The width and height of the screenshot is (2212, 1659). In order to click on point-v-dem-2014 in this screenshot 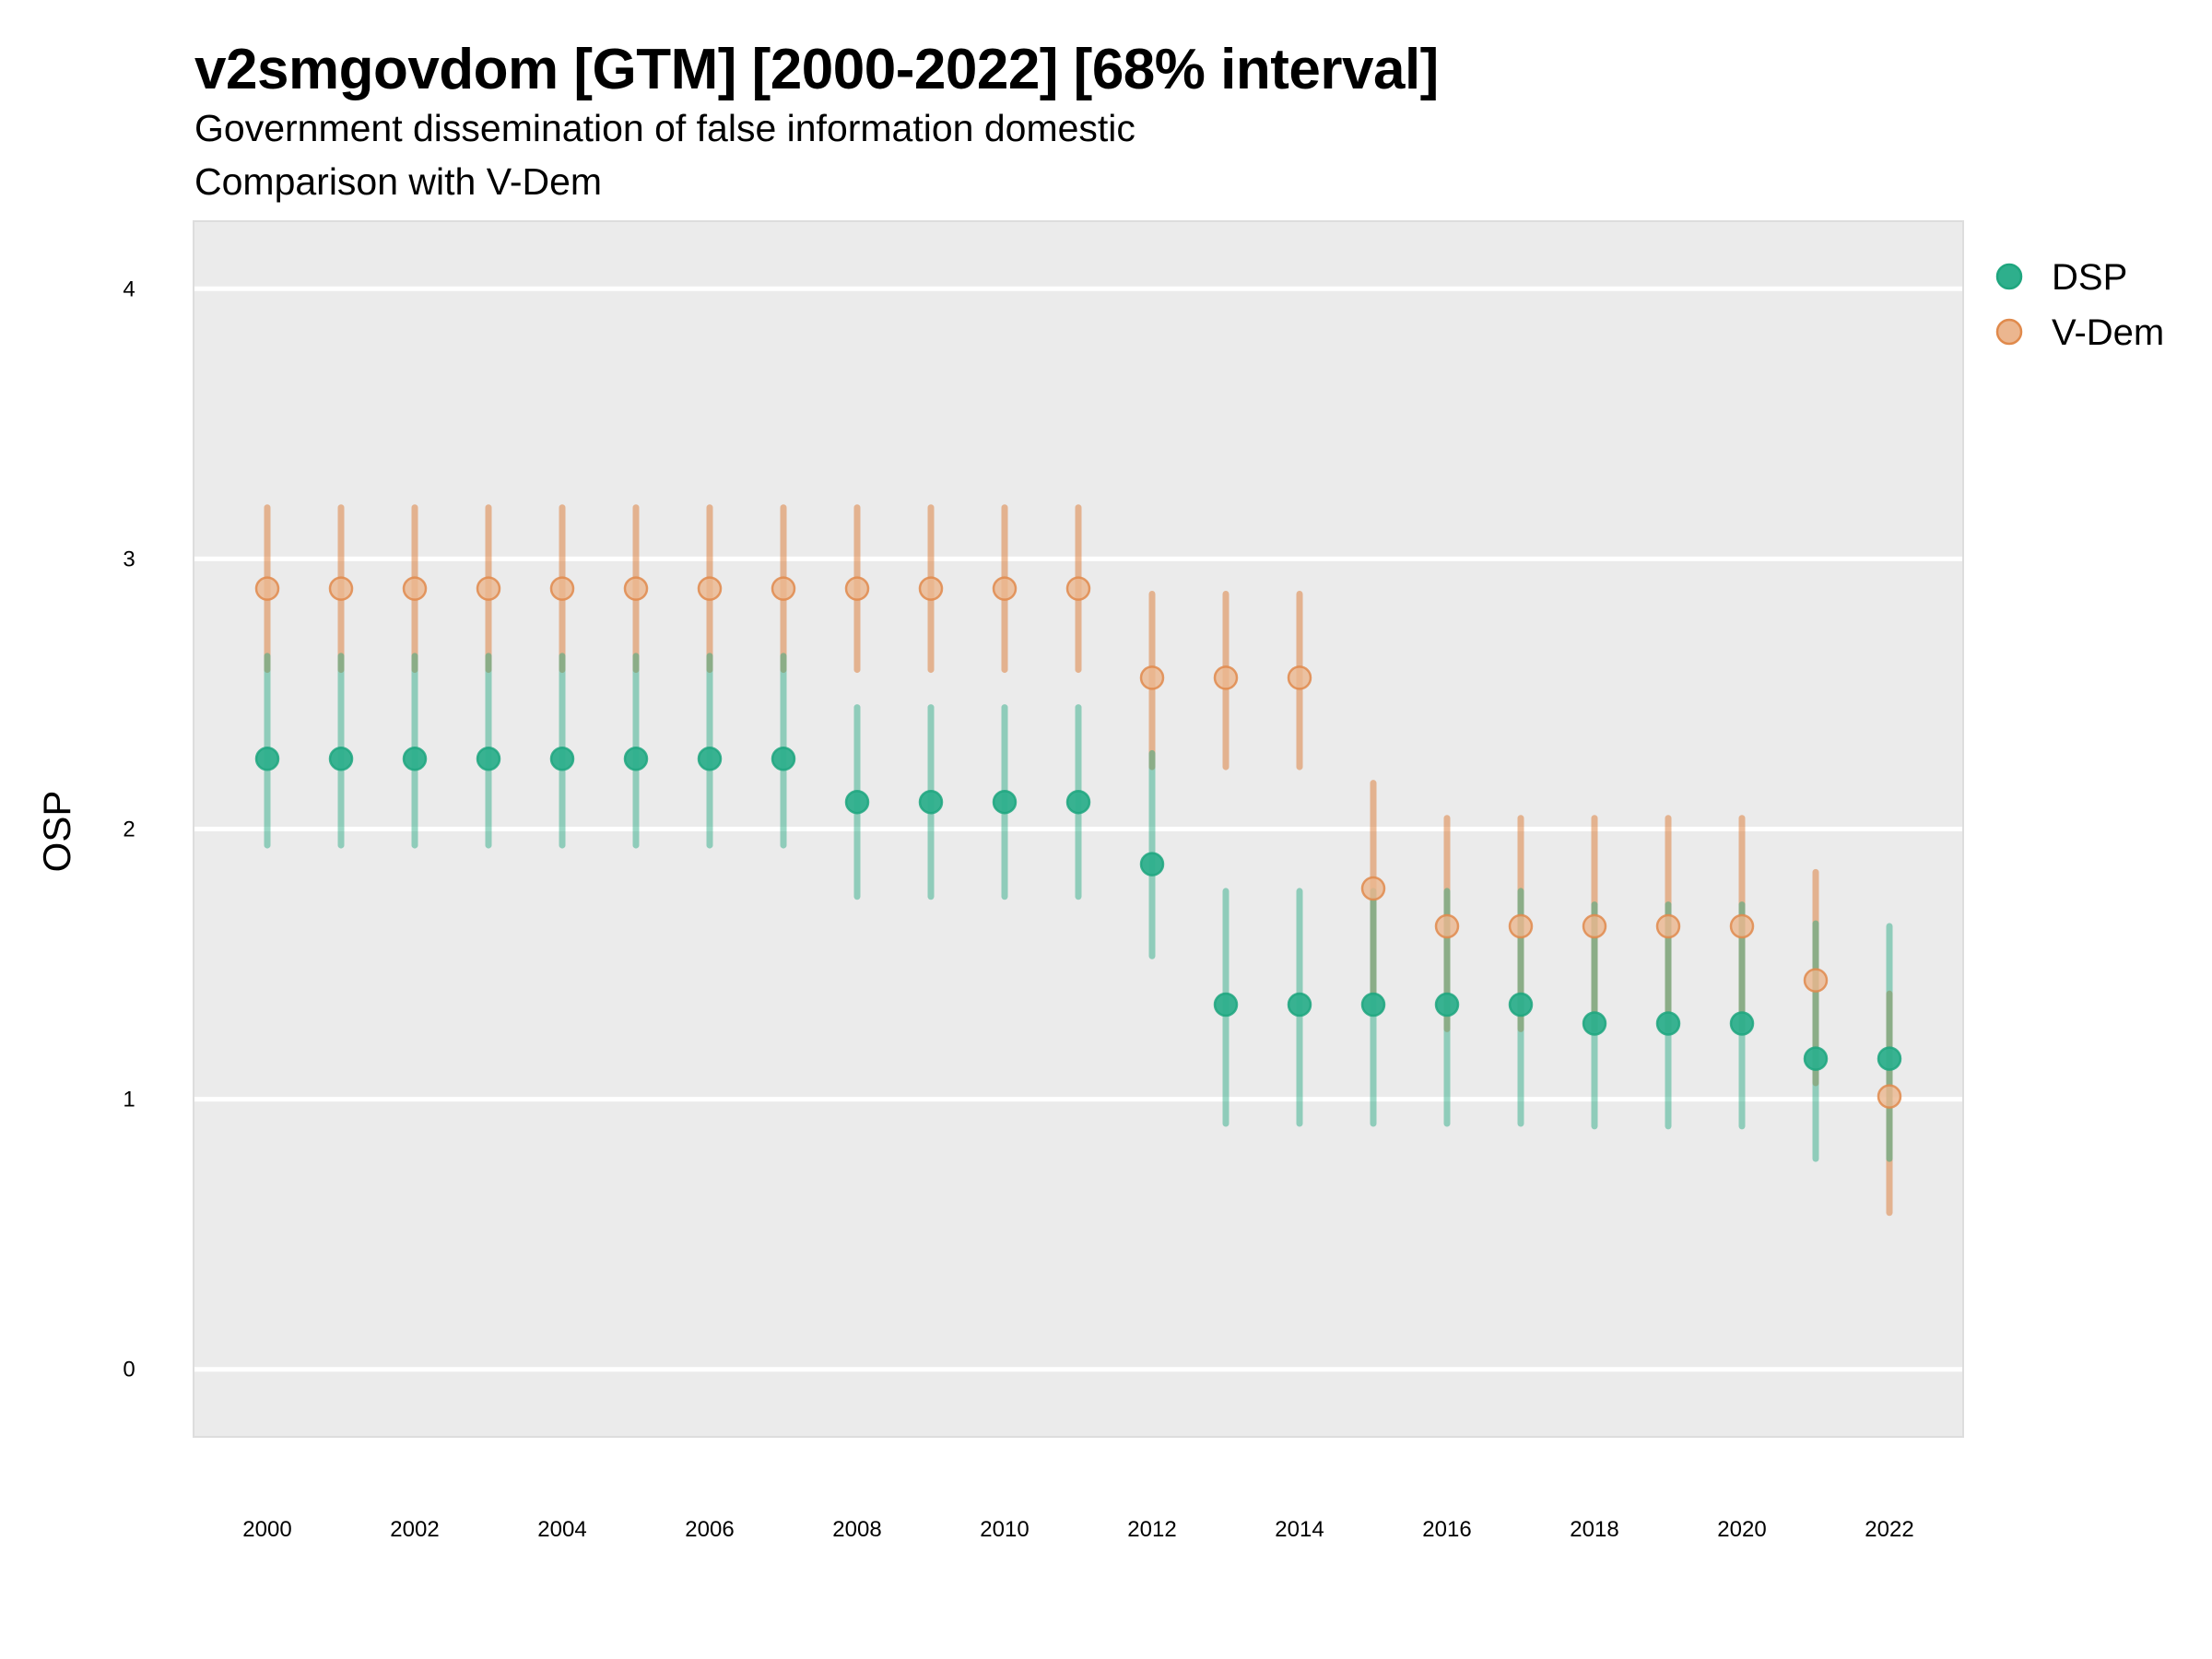, I will do `click(1299, 677)`.